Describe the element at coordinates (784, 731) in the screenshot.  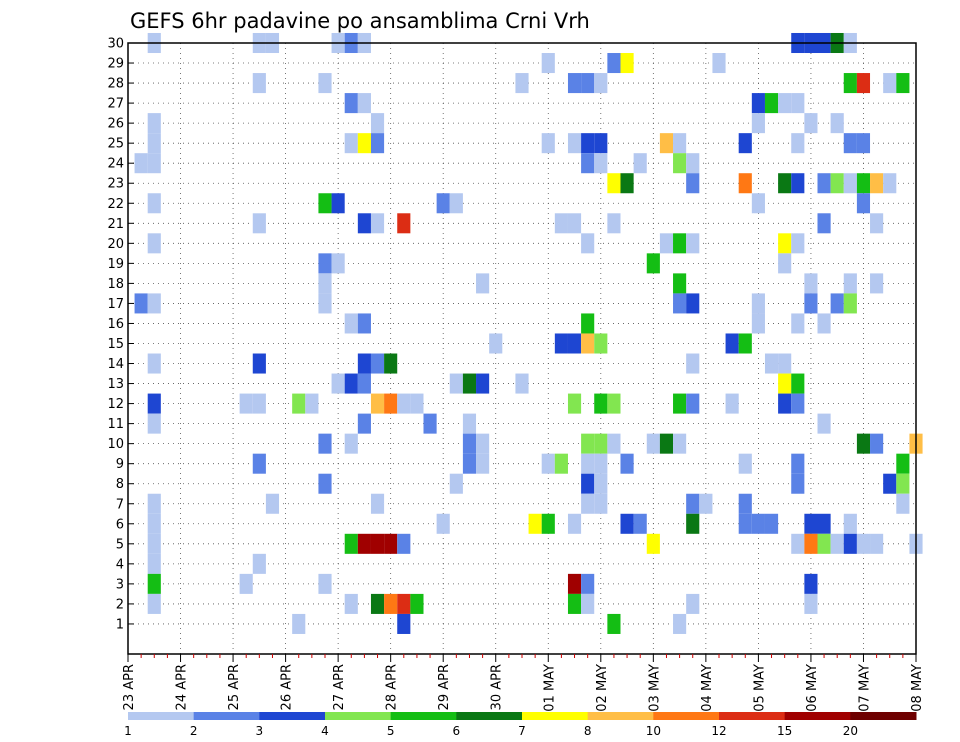
I see `colorbar-label: 15` at that location.